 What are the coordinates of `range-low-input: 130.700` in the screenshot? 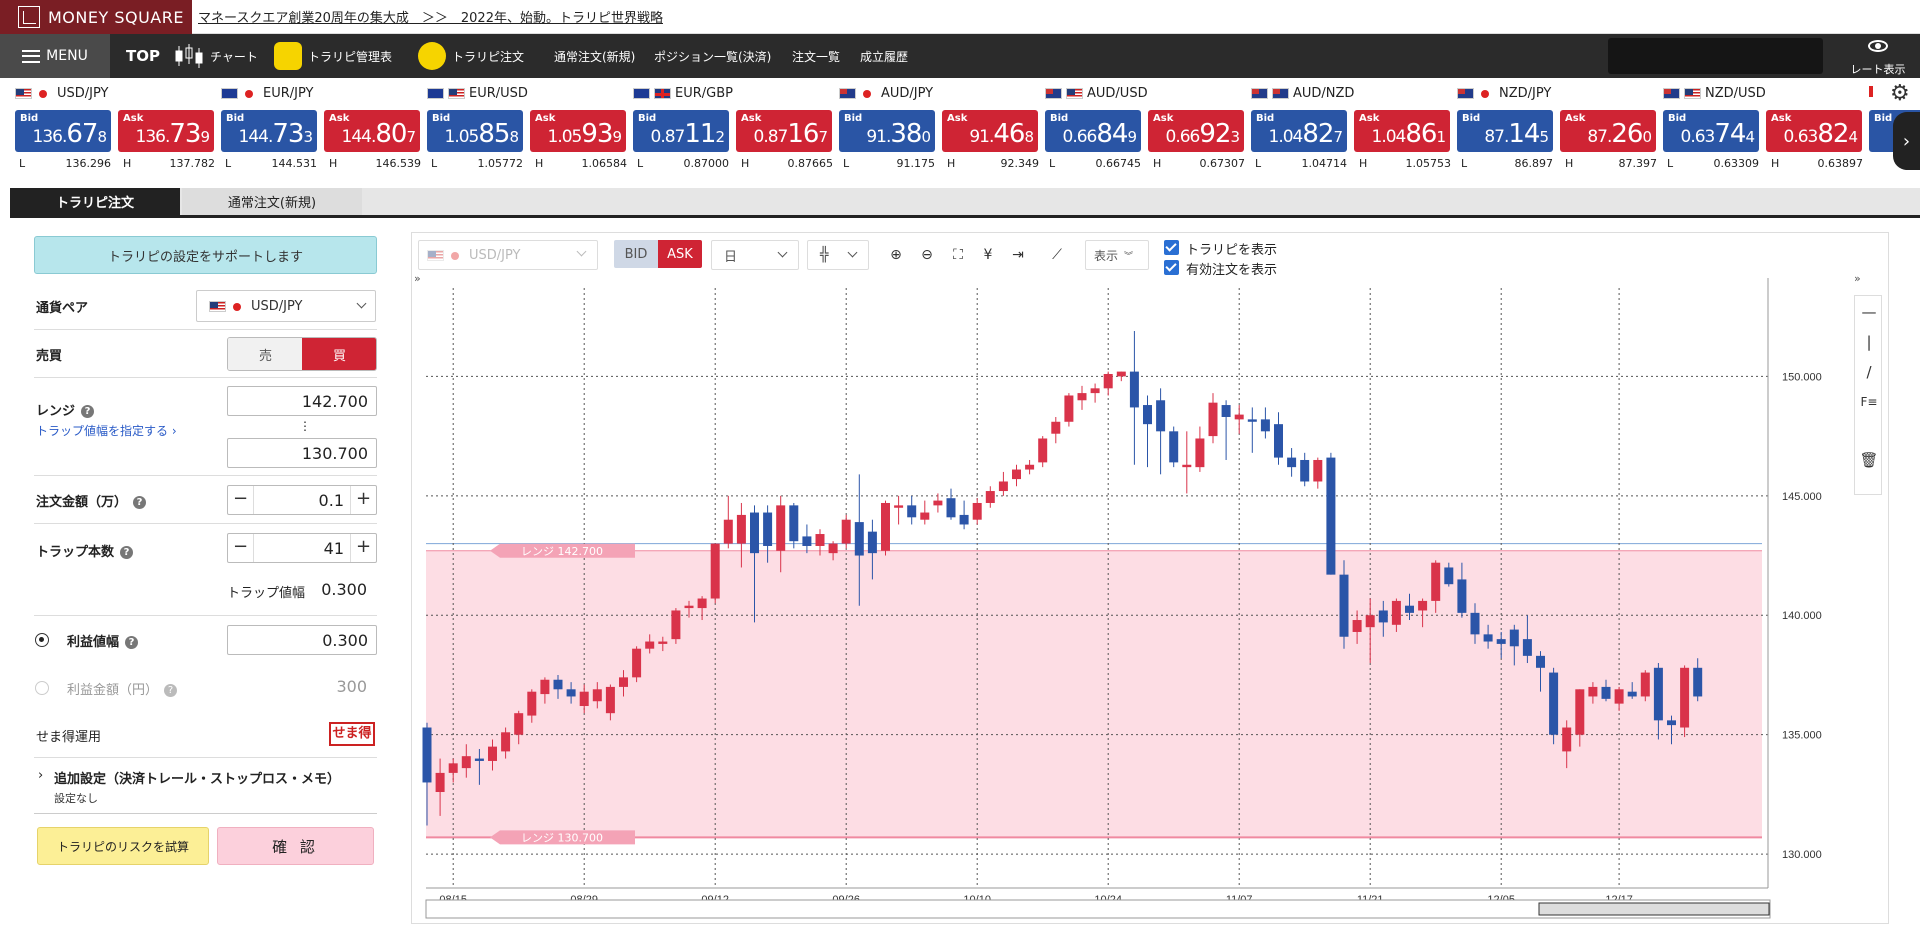 It's located at (302, 453).